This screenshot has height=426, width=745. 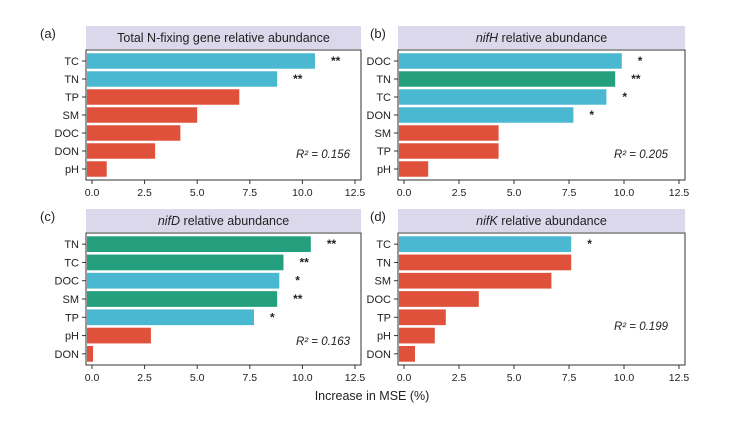 I want to click on panel-label: (a), so click(x=48, y=33).